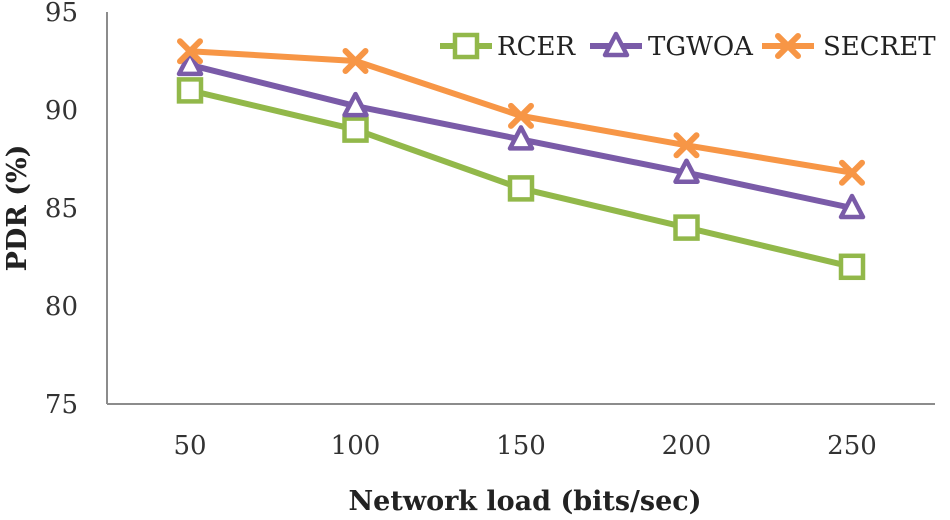 The height and width of the screenshot is (520, 950). What do you see at coordinates (61, 111) in the screenshot?
I see `y-tick-label: 90` at bounding box center [61, 111].